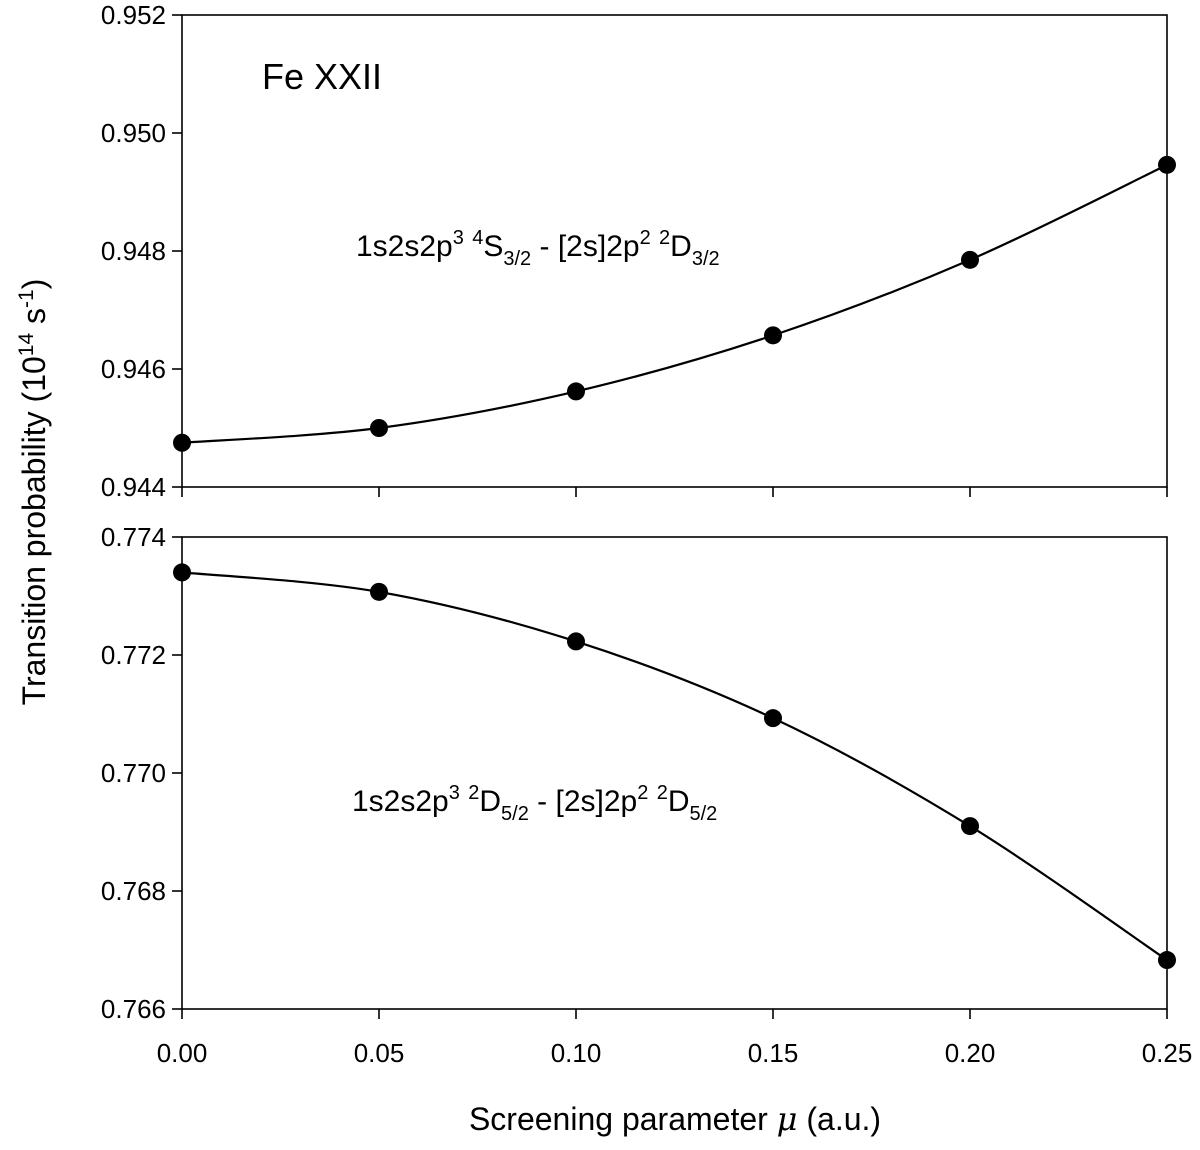  I want to click on x-tick-label: 0.10, so click(576, 1053).